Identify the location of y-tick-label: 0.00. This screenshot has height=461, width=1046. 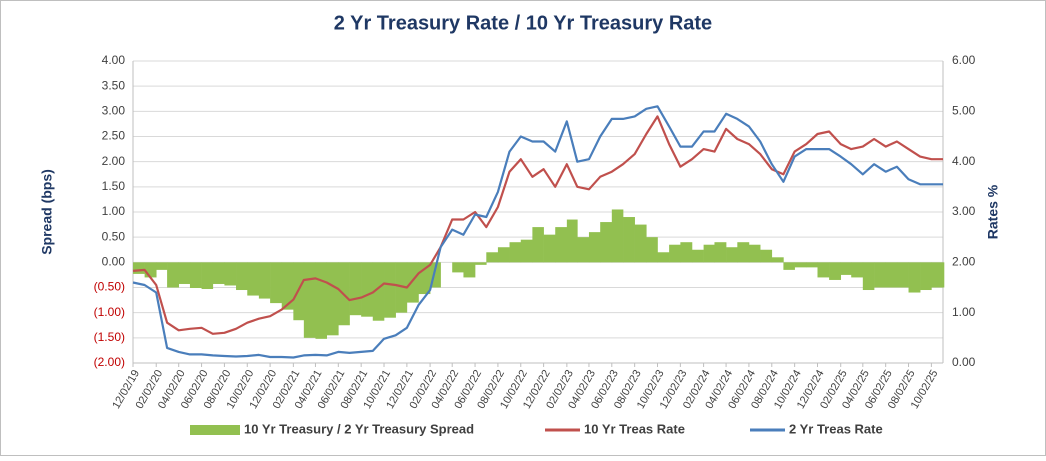
(114, 262).